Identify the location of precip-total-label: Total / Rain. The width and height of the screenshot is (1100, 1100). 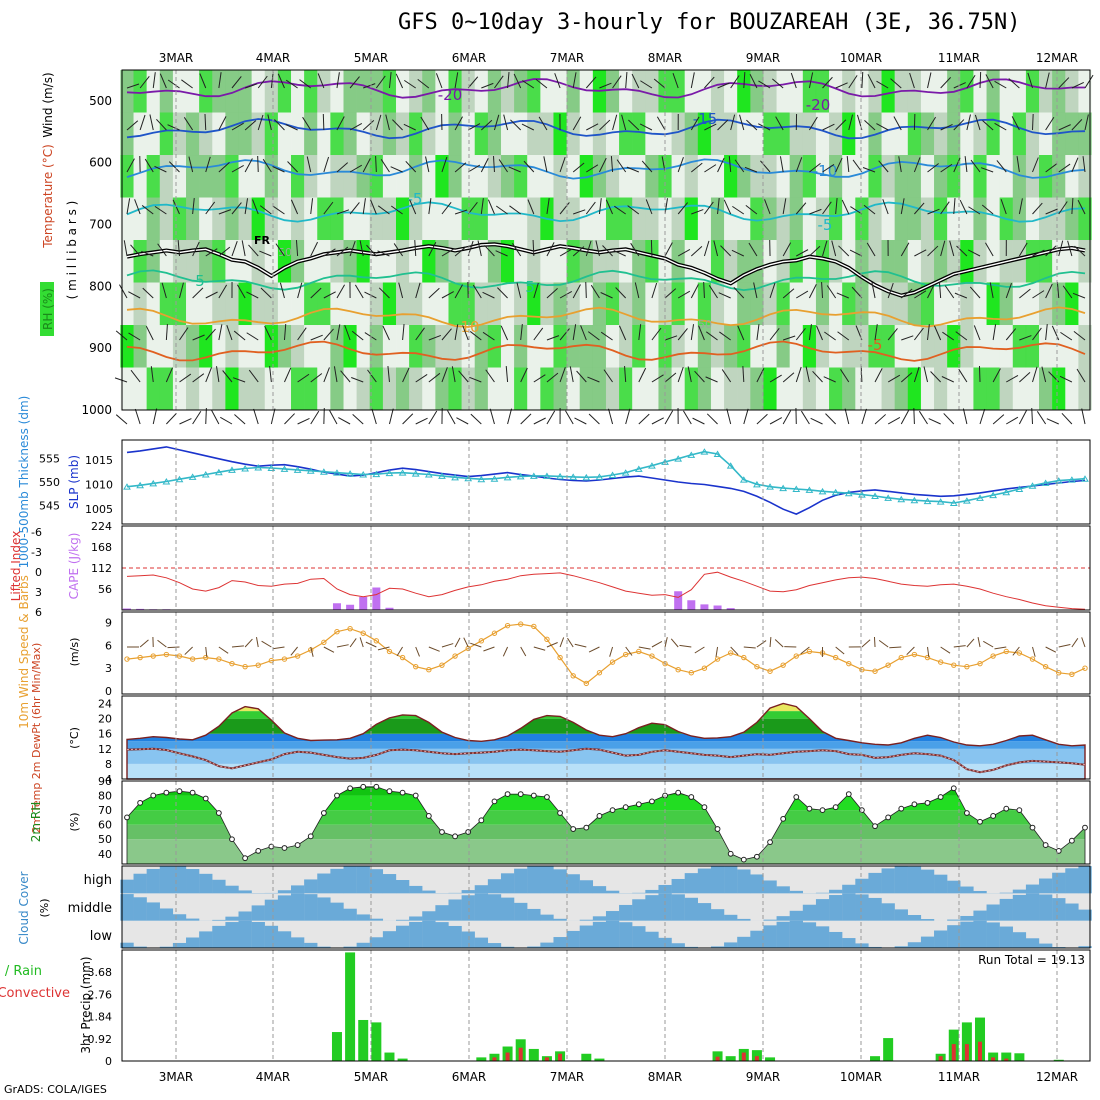
(21, 971).